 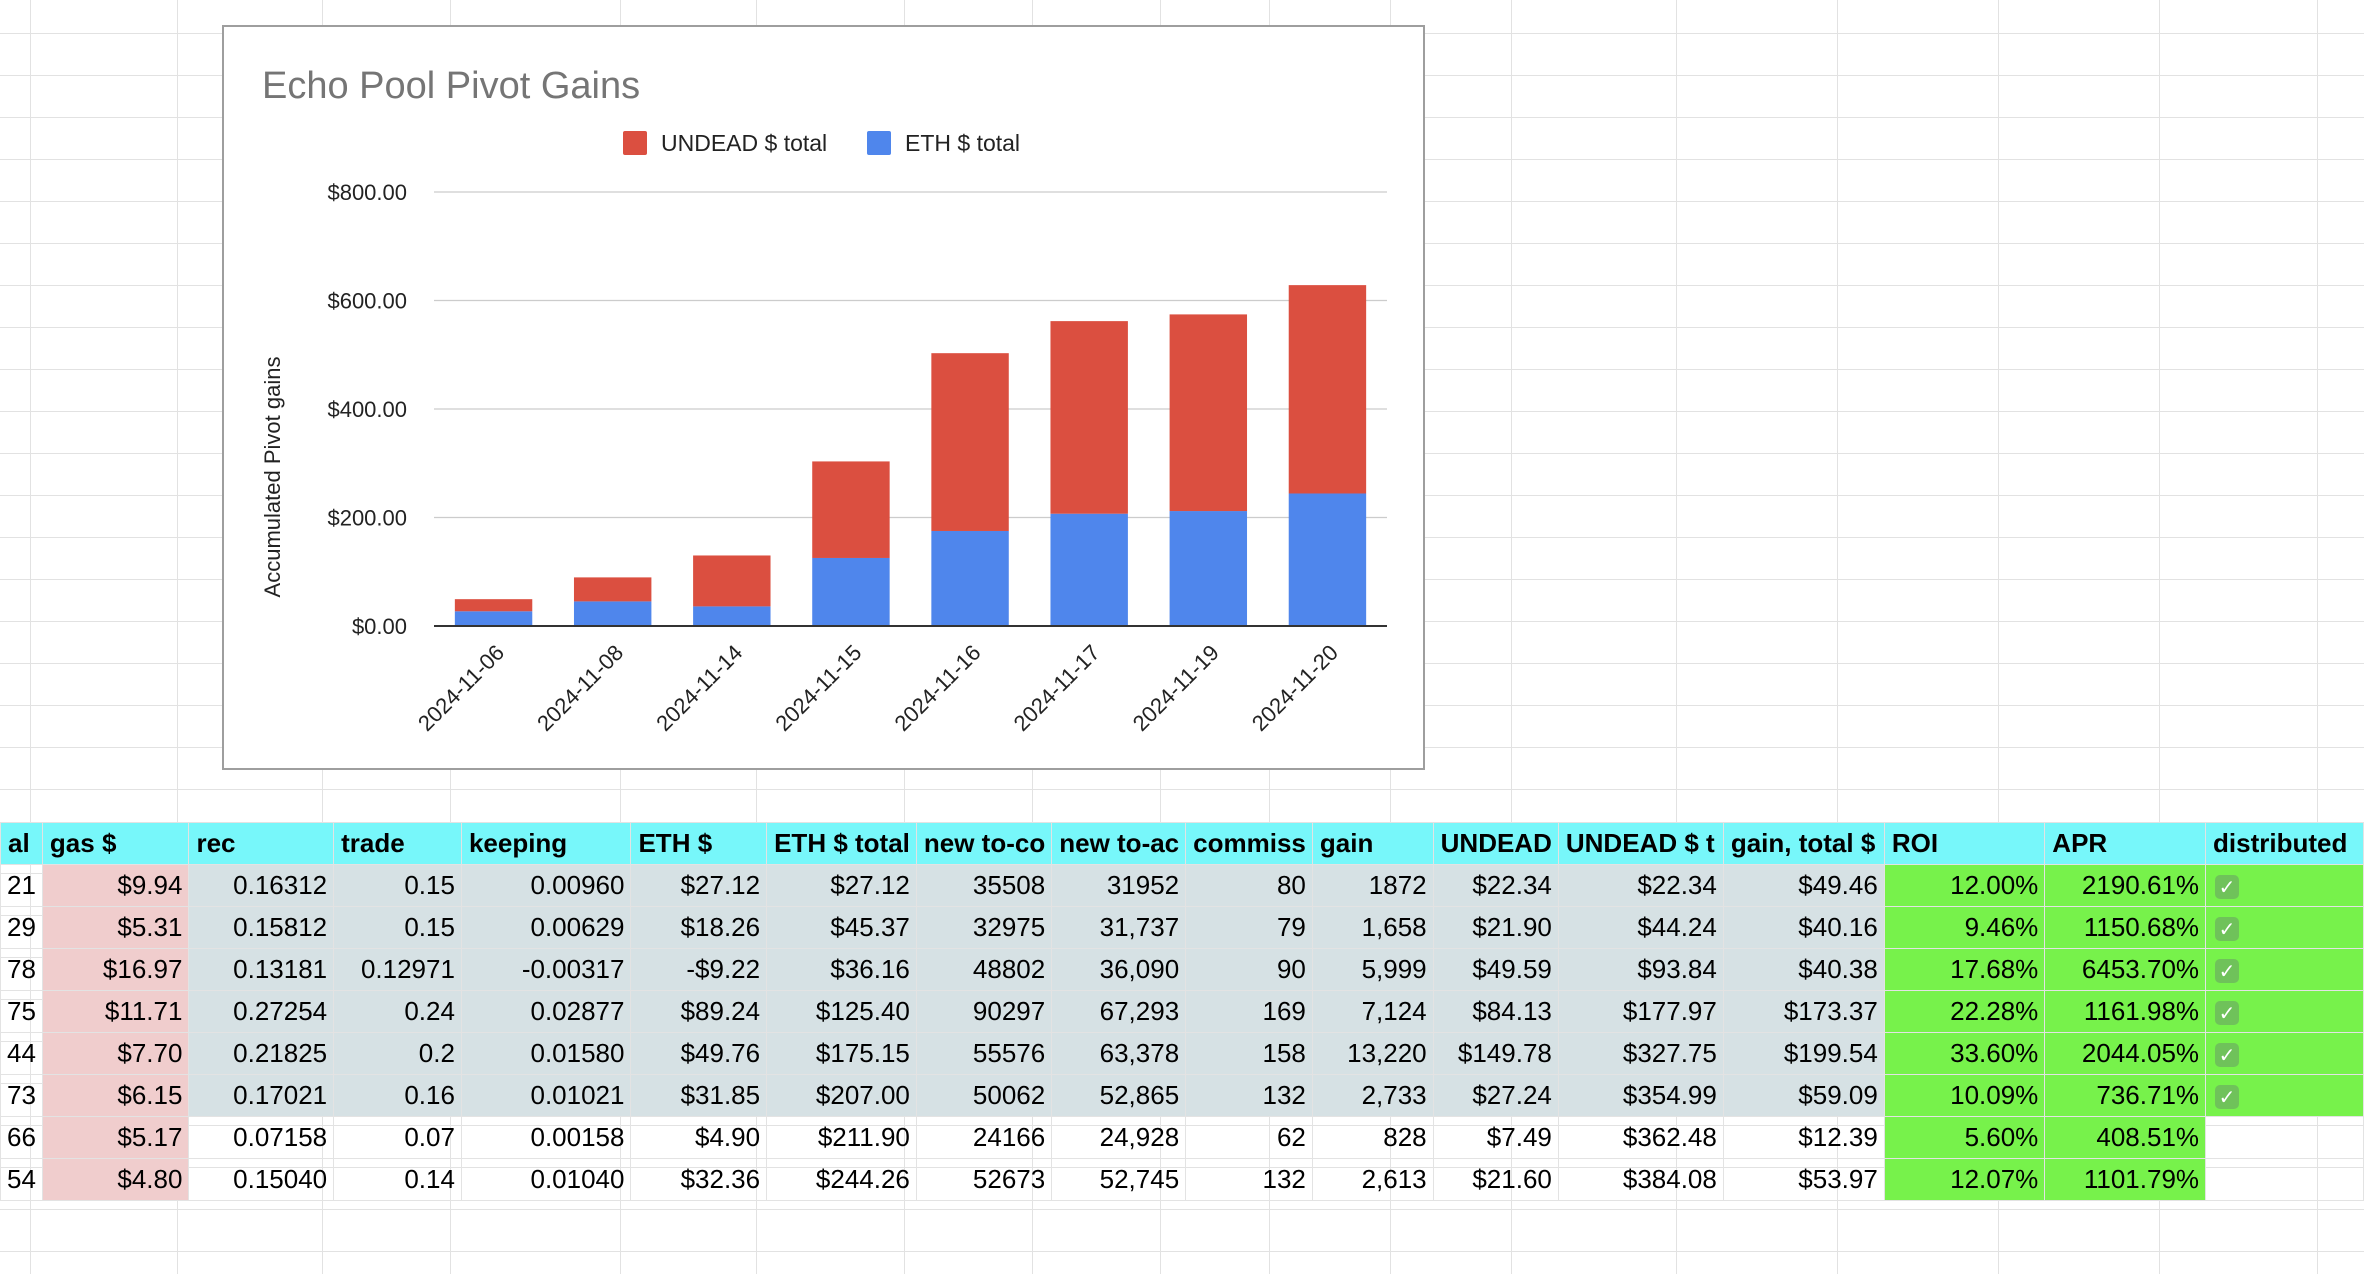 What do you see at coordinates (1372, 1179) in the screenshot?
I see `cell-gain: 2,613` at bounding box center [1372, 1179].